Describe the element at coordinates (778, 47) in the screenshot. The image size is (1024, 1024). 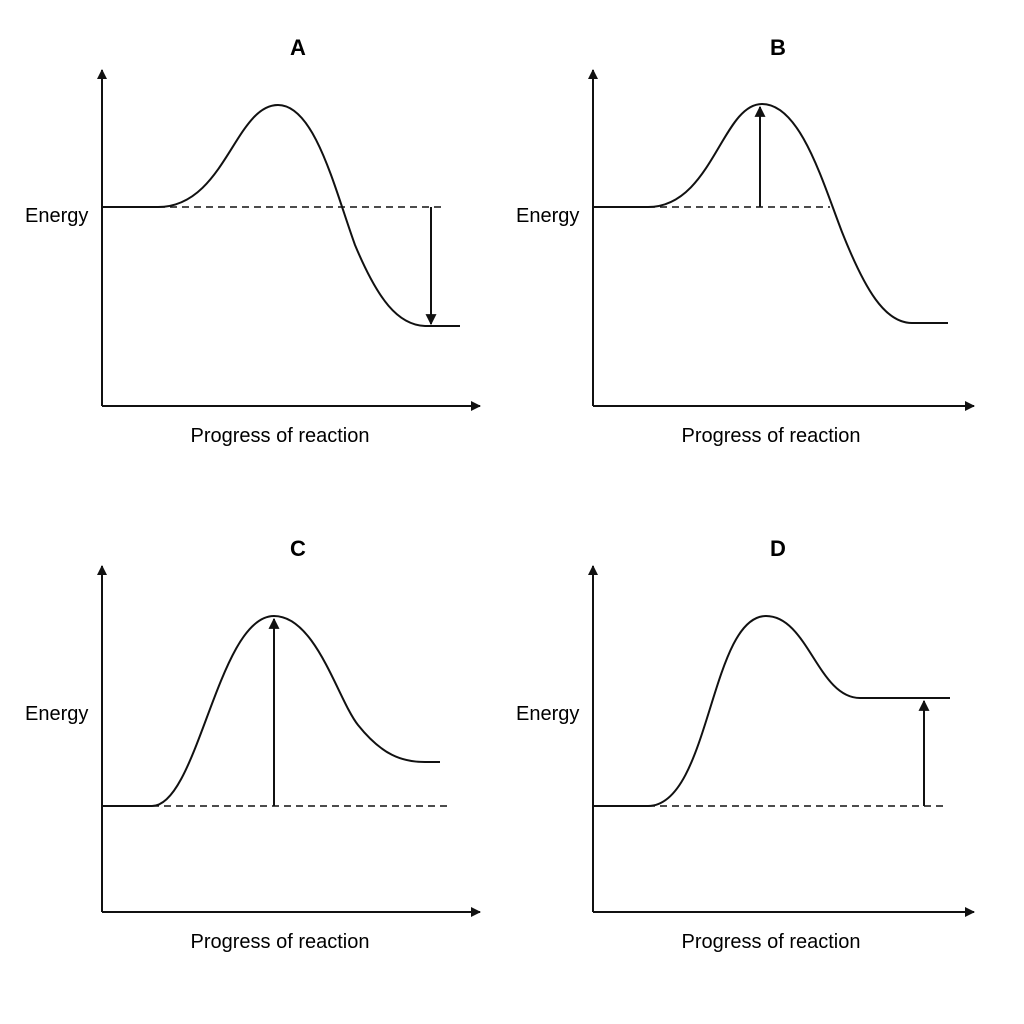
I see `panel-title: B` at that location.